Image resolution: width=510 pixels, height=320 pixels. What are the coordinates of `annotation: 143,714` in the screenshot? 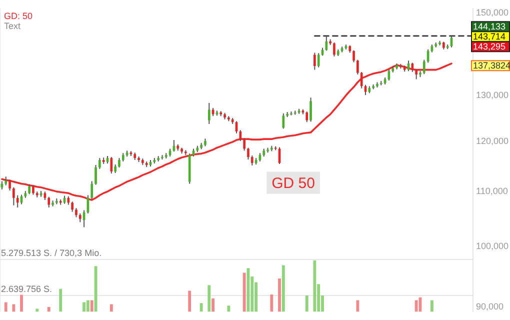 It's located at (489, 37).